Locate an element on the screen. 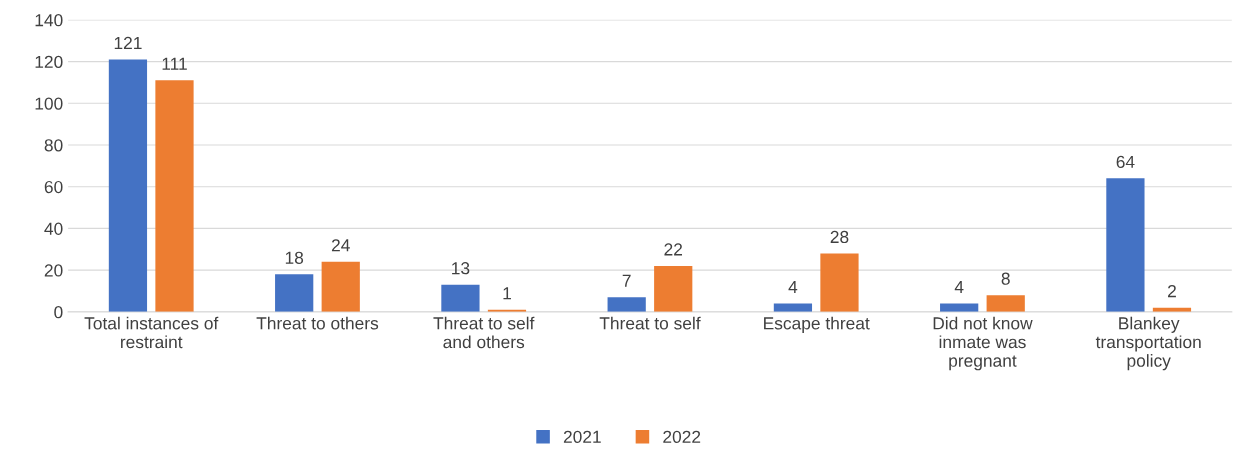 This screenshot has width=1238, height=462. y-tick-label: 100 is located at coordinates (49, 103).